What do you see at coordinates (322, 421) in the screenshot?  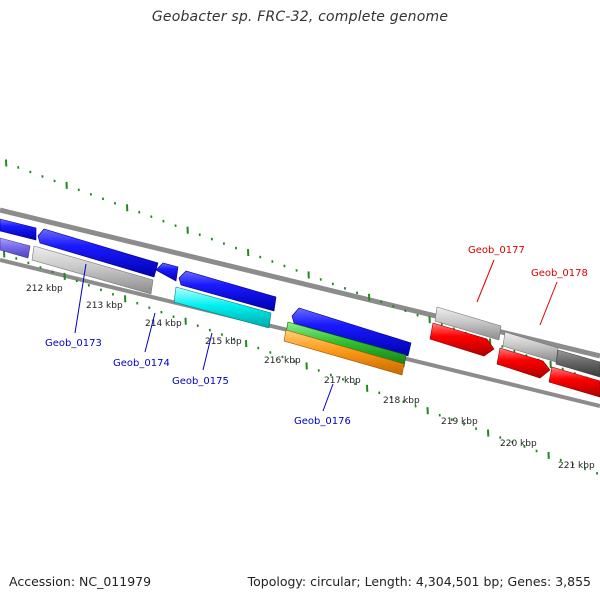 I see `gene-label-geob-0176: Geob_0176` at bounding box center [322, 421].